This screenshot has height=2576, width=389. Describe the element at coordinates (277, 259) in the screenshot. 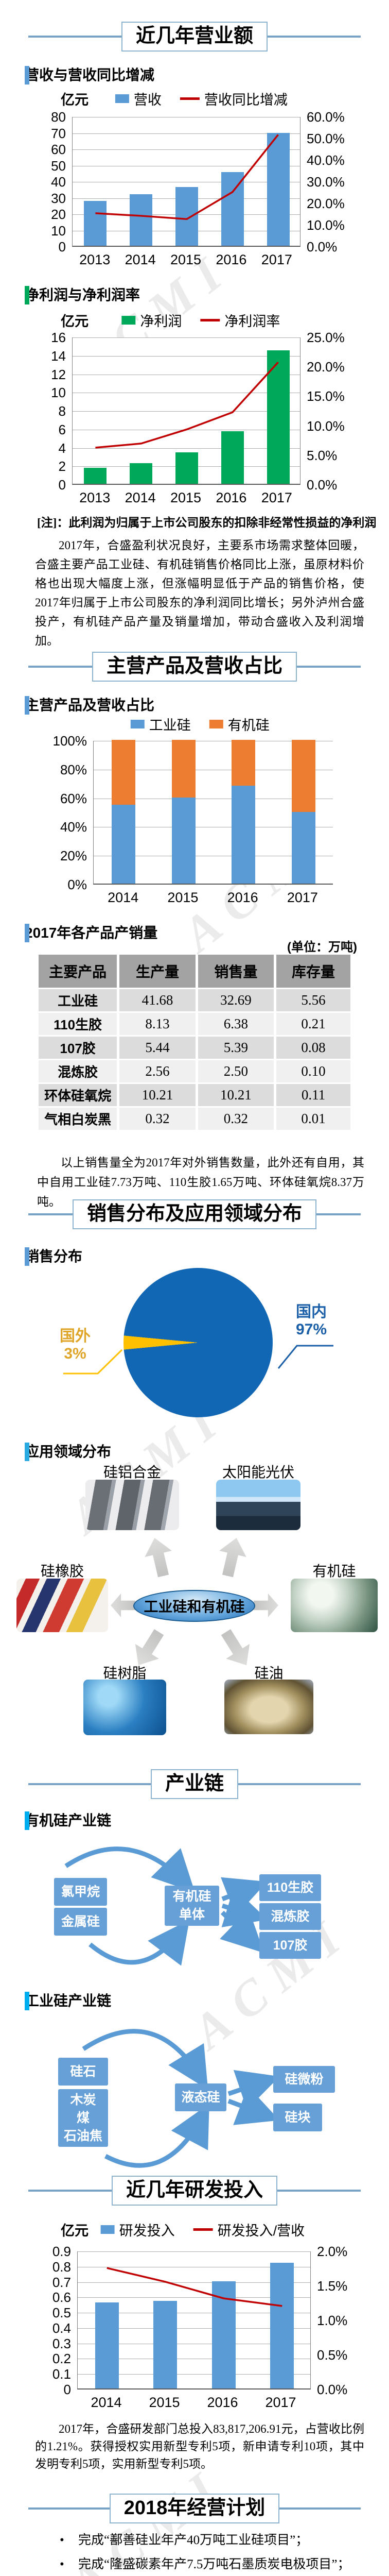

I see `x-axis-label: 2017` at that location.